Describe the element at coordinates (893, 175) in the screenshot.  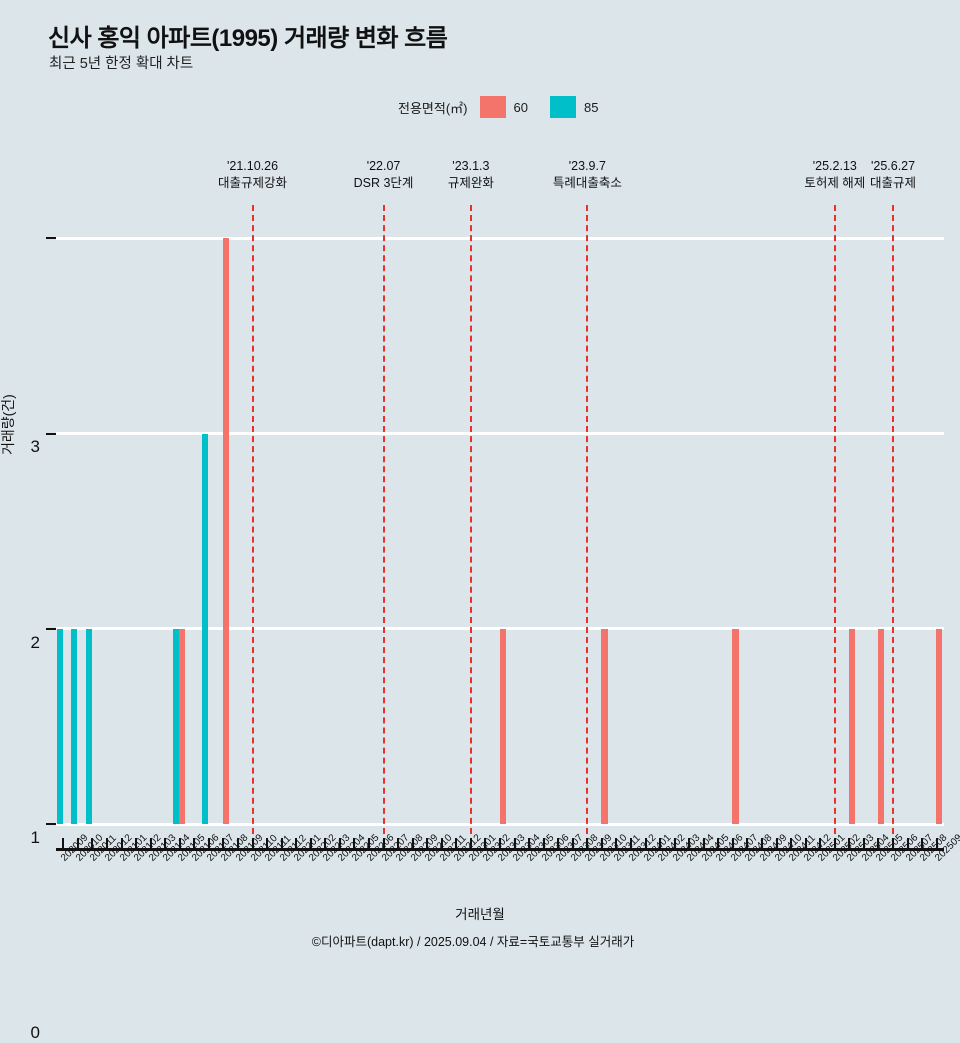
I see `event-label-5: '25.6.27 대출규제` at that location.